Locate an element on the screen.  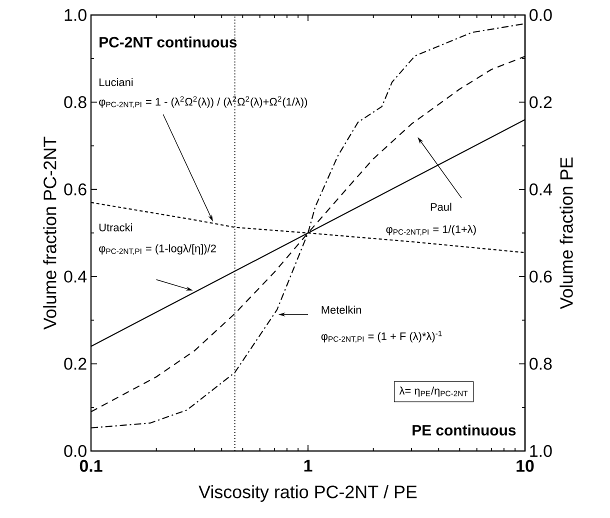
y2-tick-label: 0.0 is located at coordinates (541, 14).